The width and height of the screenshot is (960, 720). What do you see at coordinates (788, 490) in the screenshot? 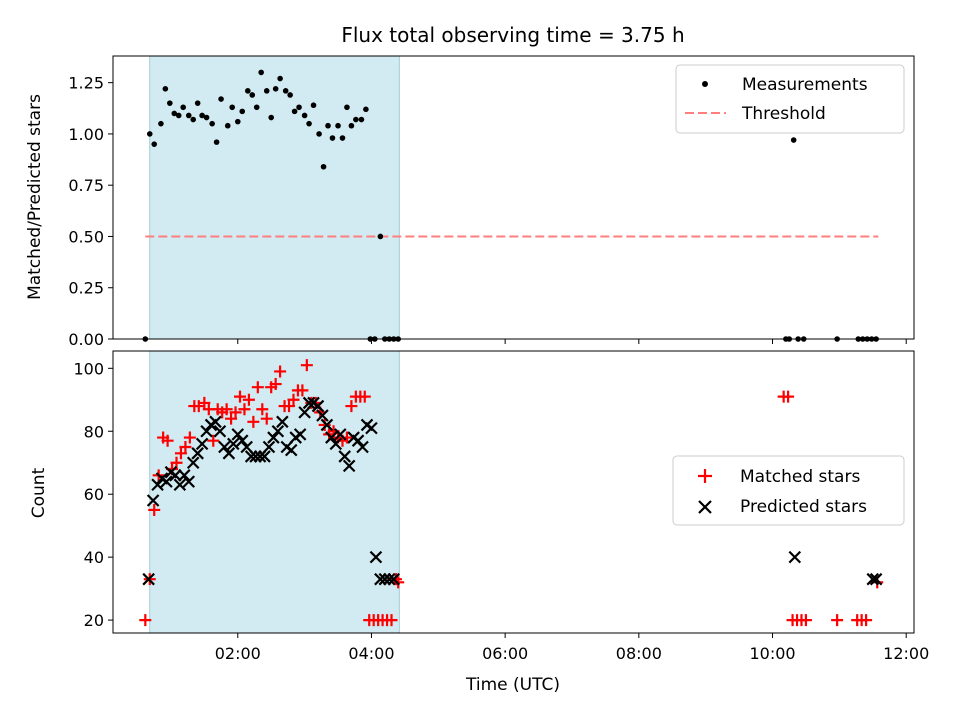
I see `count-legend: Matched stars Predicted stars` at bounding box center [788, 490].